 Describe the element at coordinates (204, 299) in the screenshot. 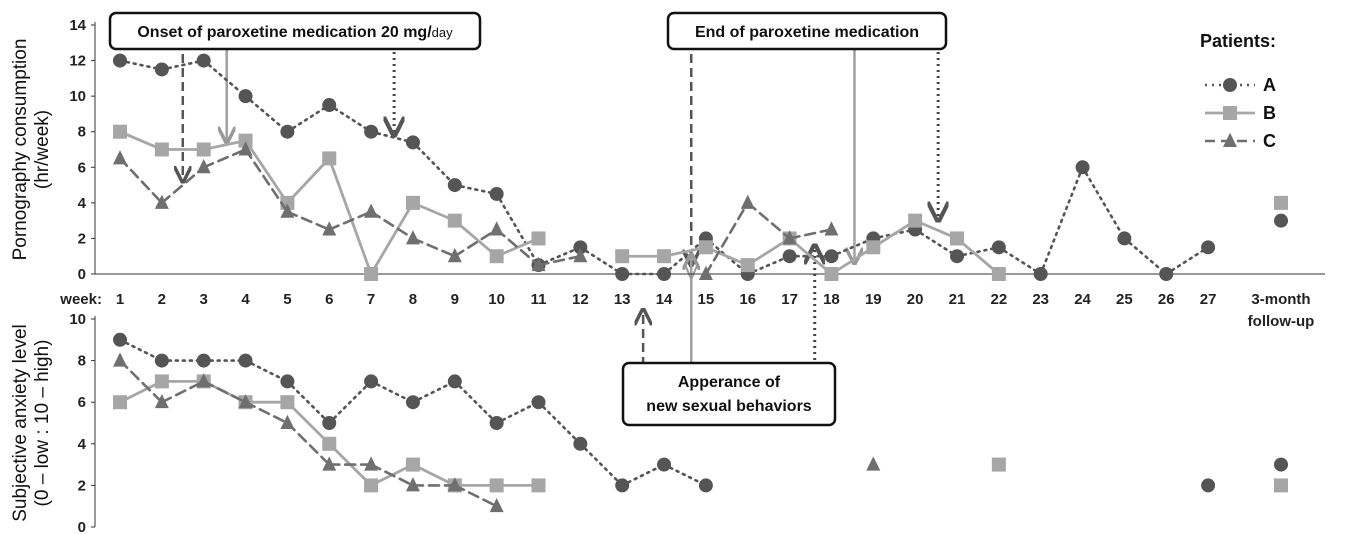

I see `x-tick-label: 3` at that location.